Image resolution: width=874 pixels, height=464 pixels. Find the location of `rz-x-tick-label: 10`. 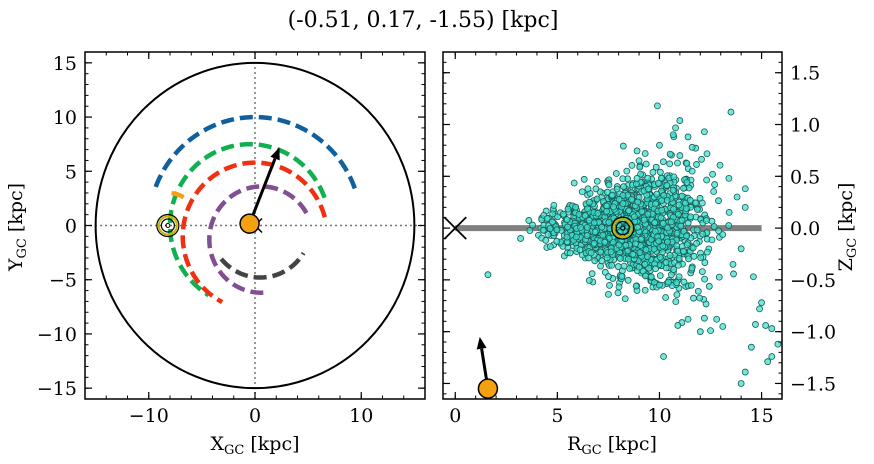

rz-x-tick-label: 10 is located at coordinates (659, 416).